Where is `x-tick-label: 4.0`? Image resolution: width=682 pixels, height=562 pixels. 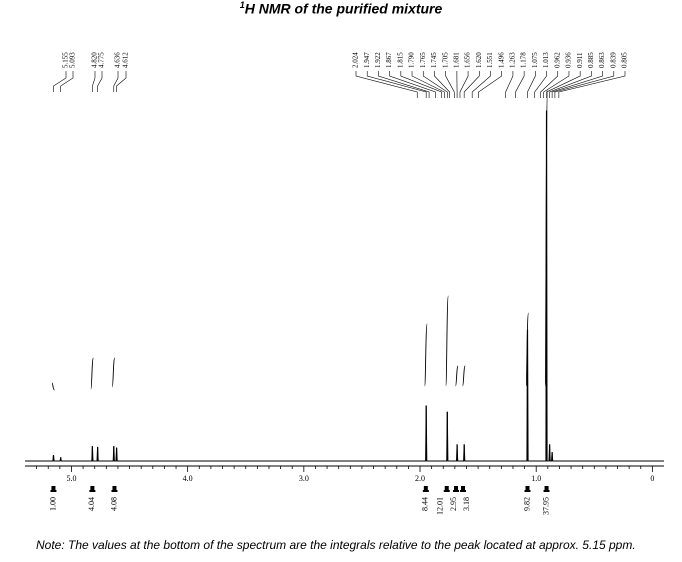 x-tick-label: 4.0 is located at coordinates (188, 478).